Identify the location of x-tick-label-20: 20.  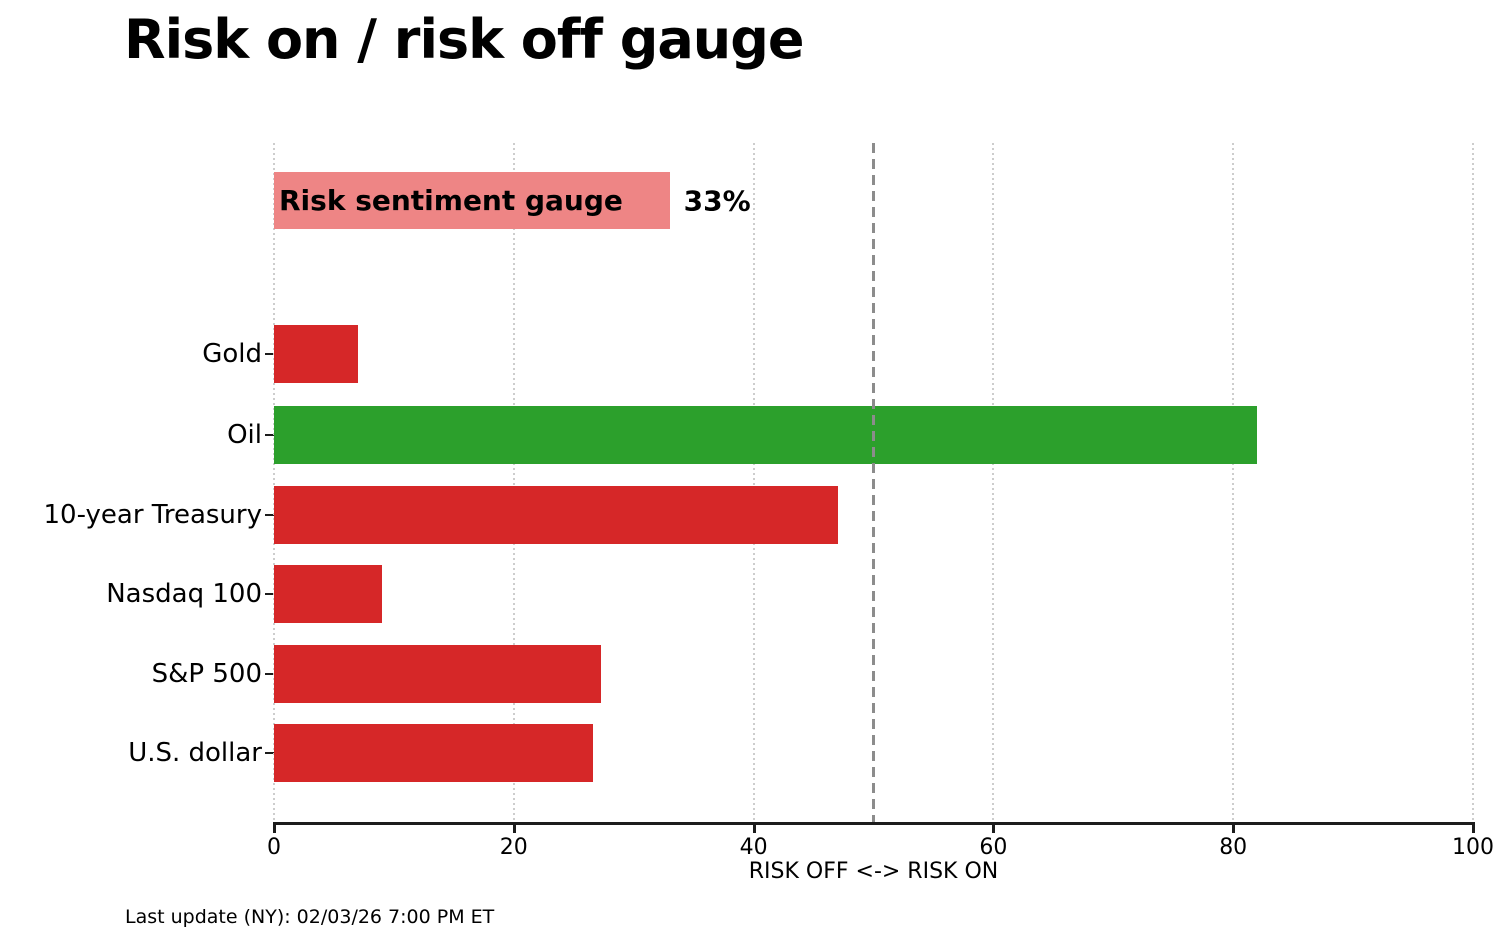
(513, 847).